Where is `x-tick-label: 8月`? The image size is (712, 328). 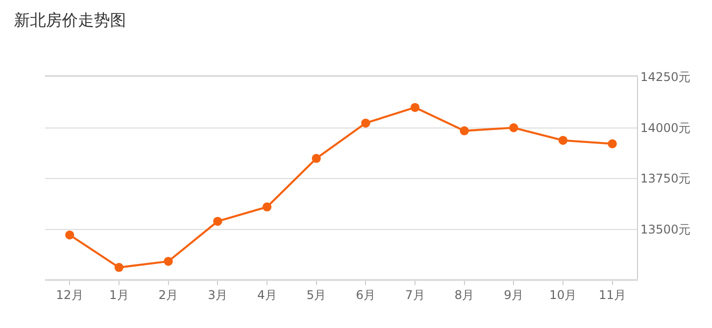 x-tick-label: 8月 is located at coordinates (464, 295).